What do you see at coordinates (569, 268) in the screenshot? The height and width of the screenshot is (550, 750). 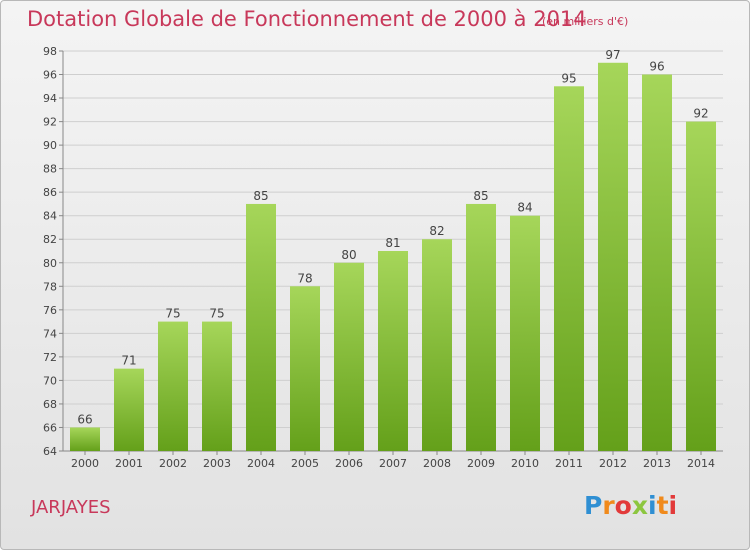 I see `bar-2011` at bounding box center [569, 268].